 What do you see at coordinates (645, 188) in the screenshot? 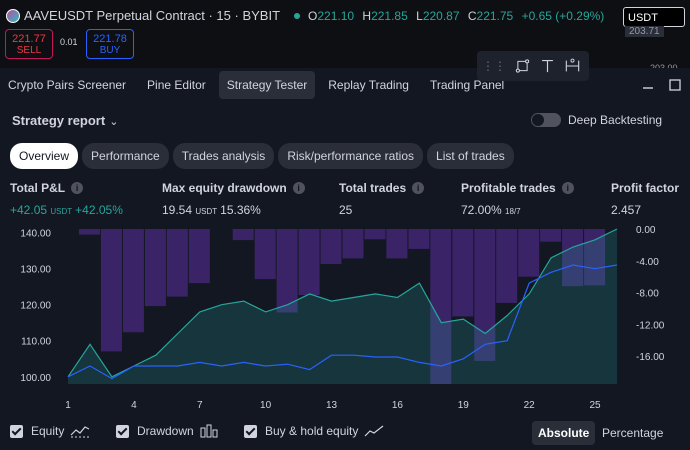
I see `metric-label: Profit factor` at bounding box center [645, 188].